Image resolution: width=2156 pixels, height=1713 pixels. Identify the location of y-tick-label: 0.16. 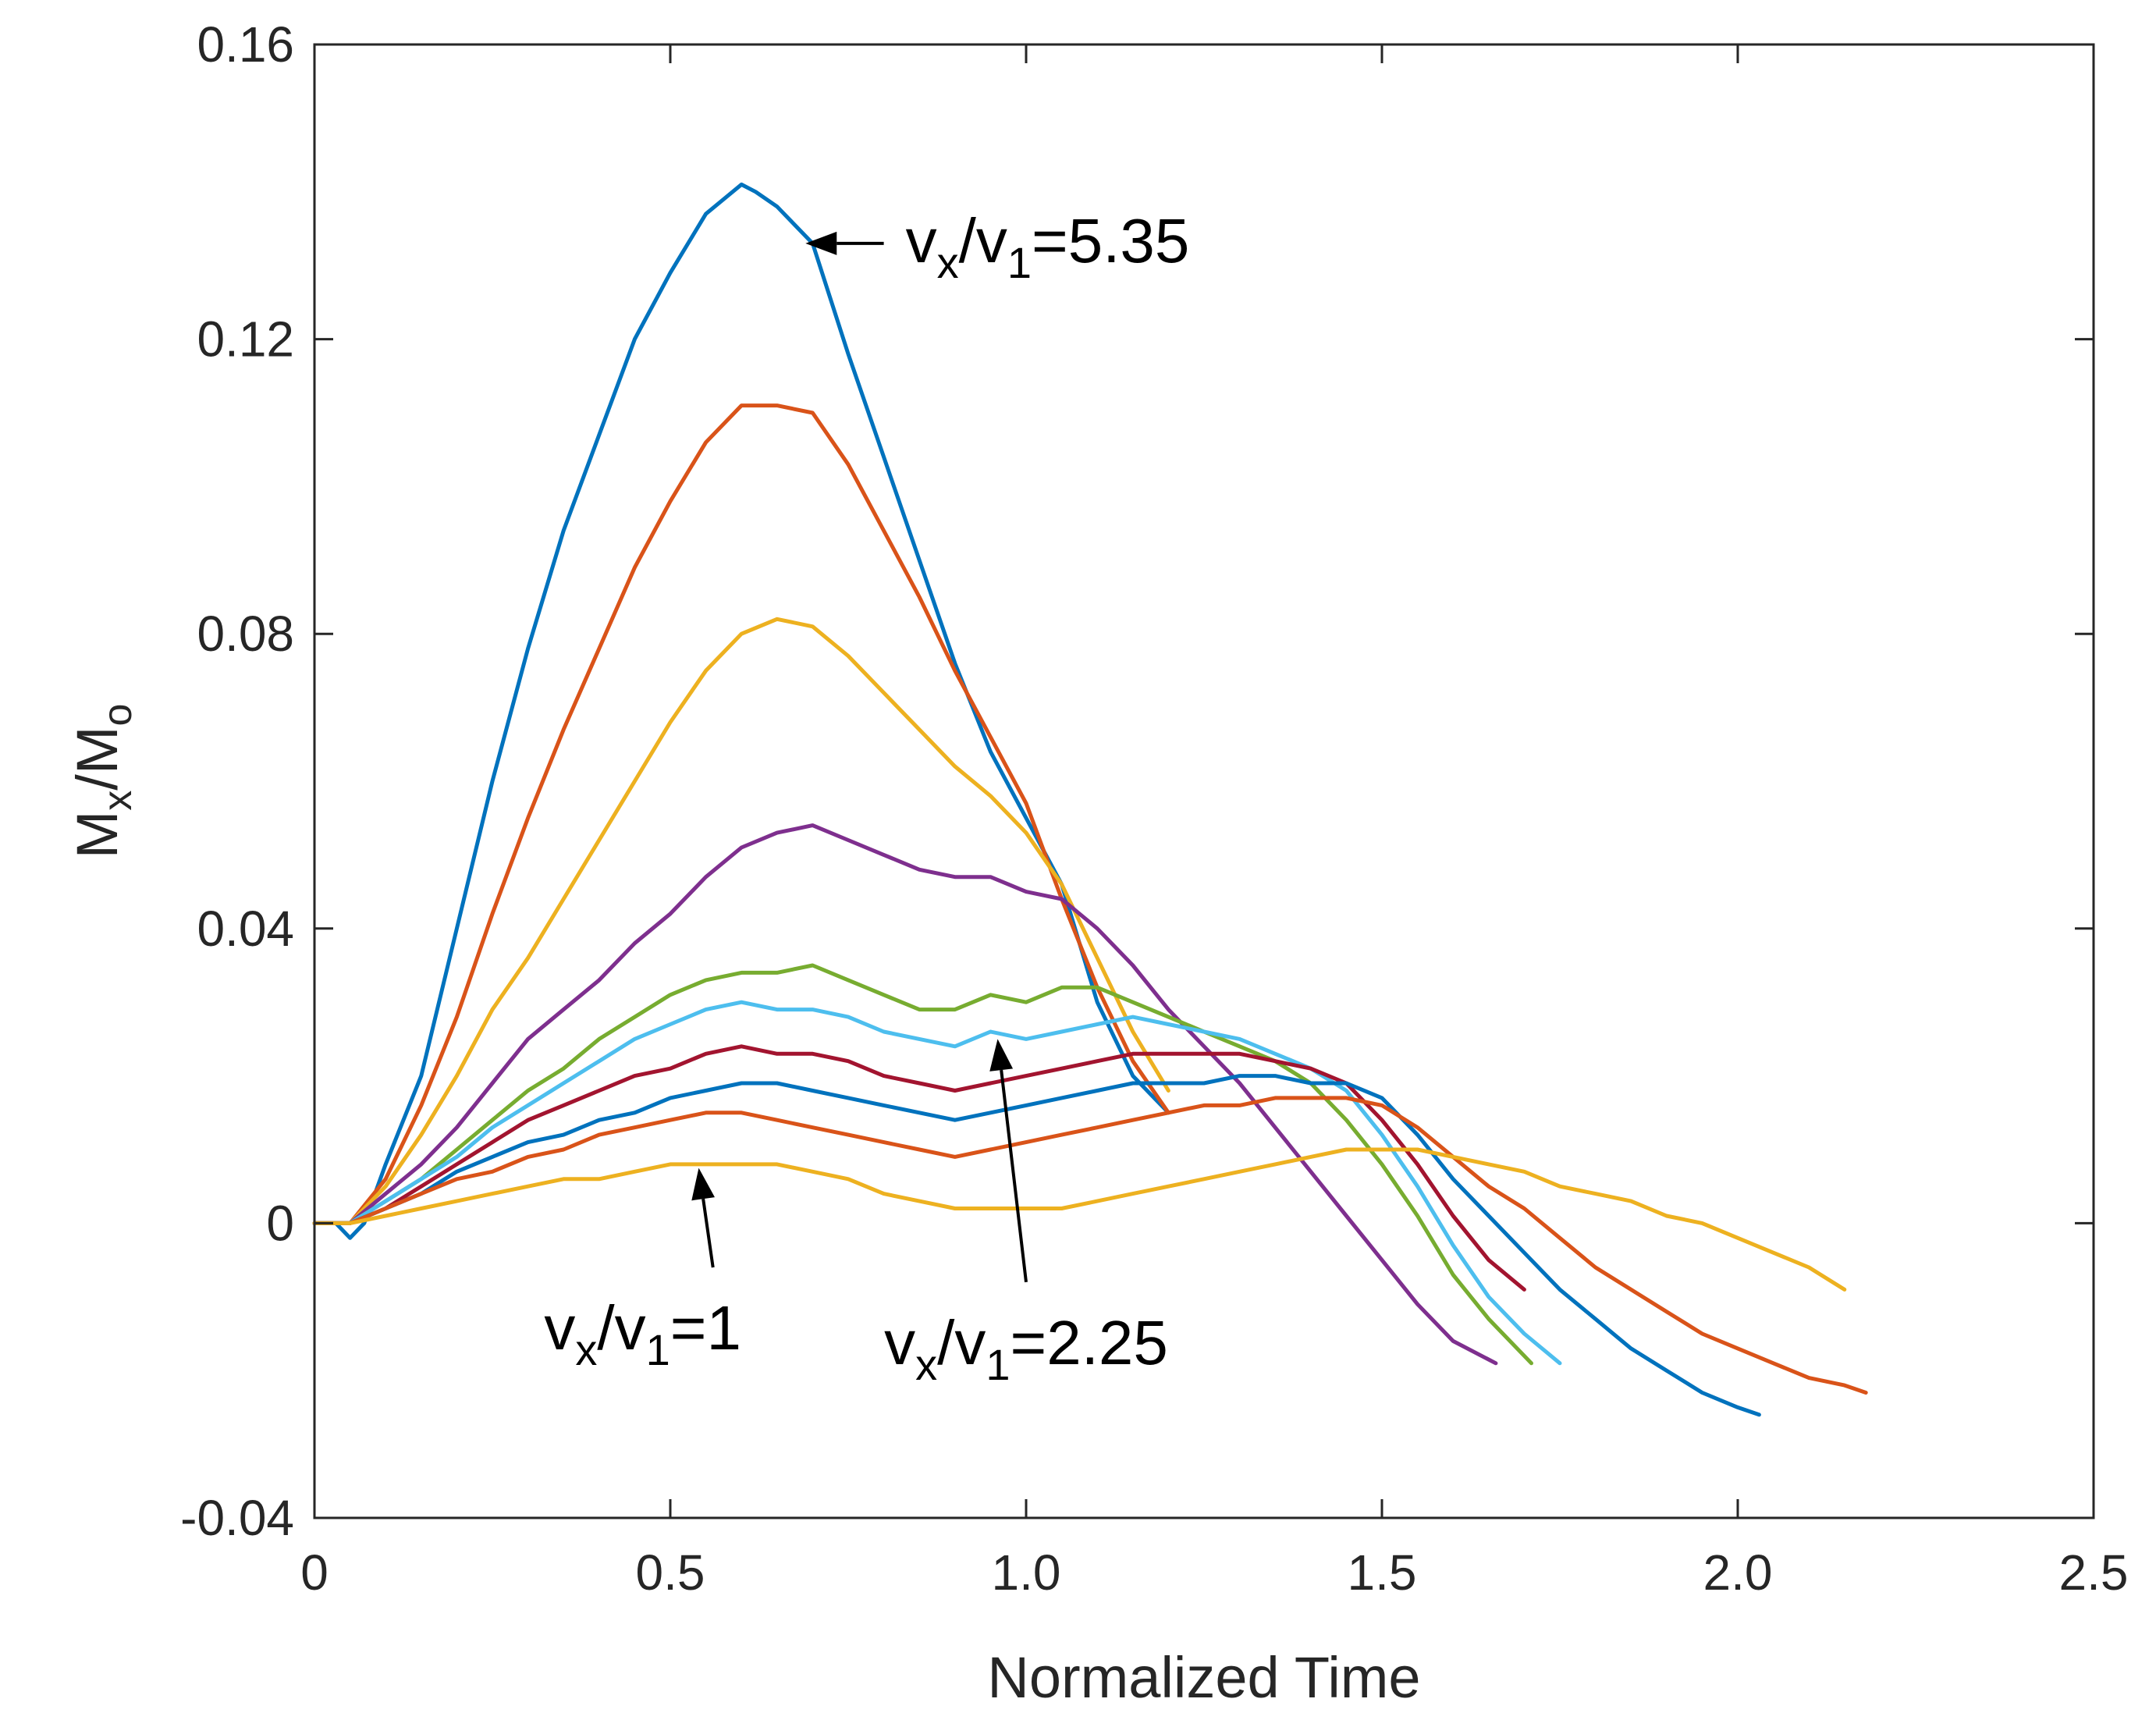
(245, 44).